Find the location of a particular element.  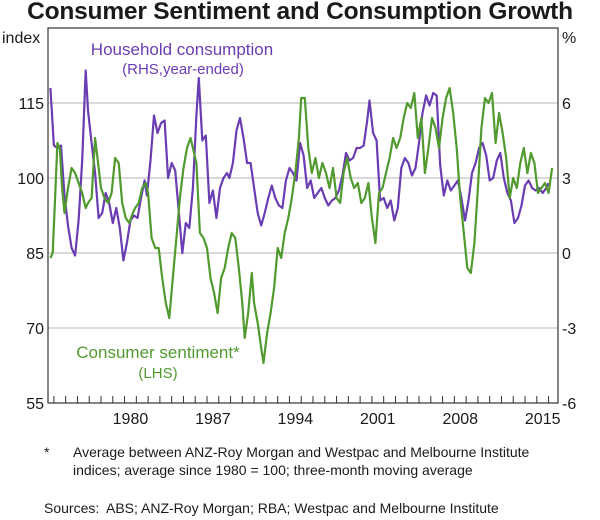

left-tick-label: 85 is located at coordinates (35, 254).